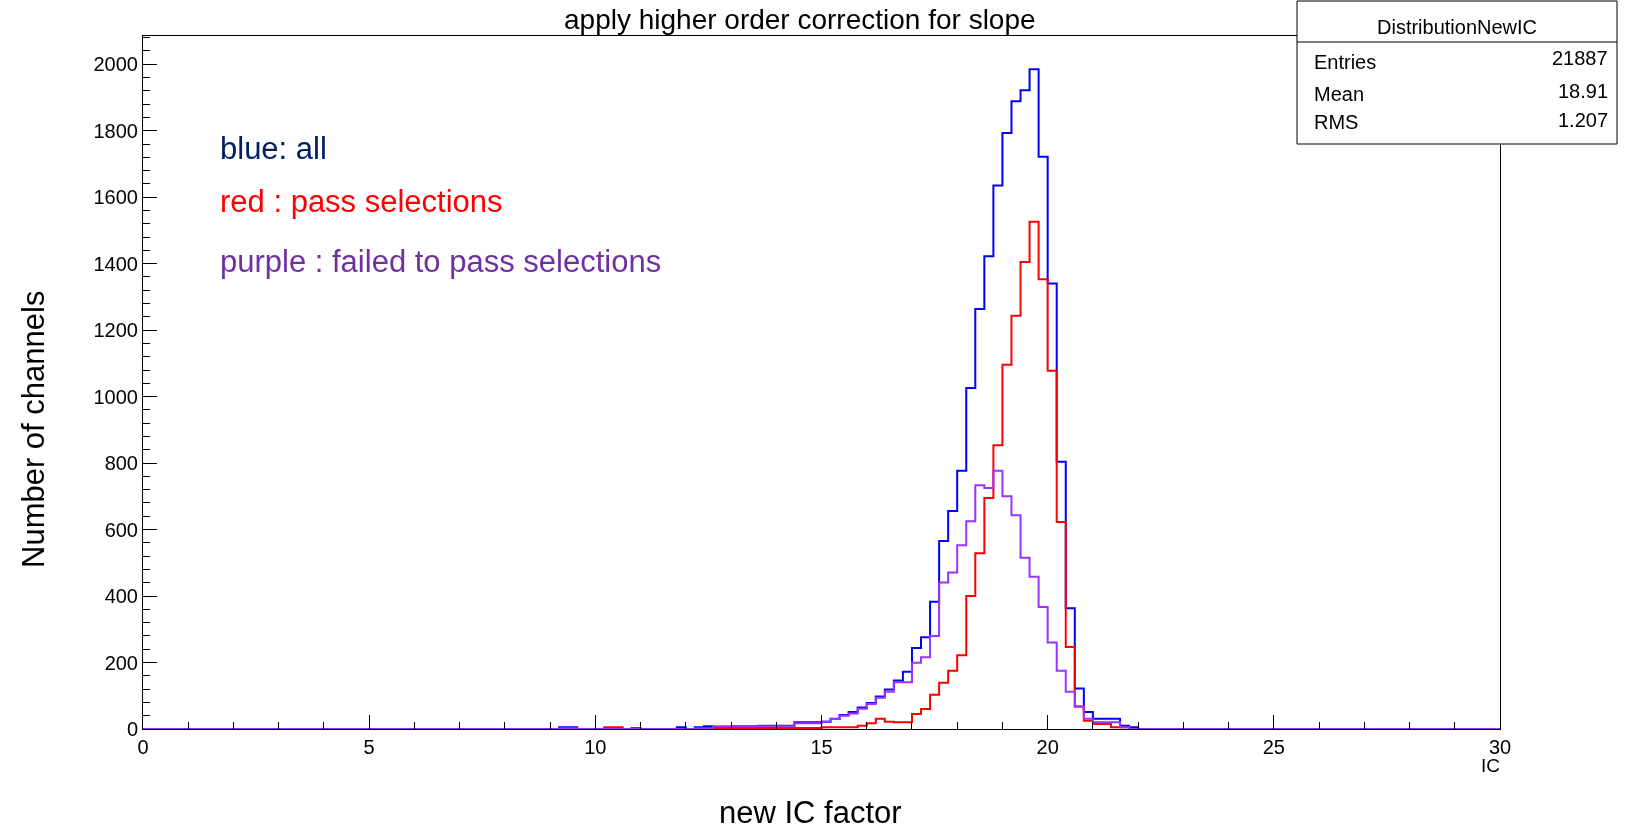 This screenshot has width=1634, height=835. What do you see at coordinates (115, 130) in the screenshot?
I see `y-tick-label: 1800` at bounding box center [115, 130].